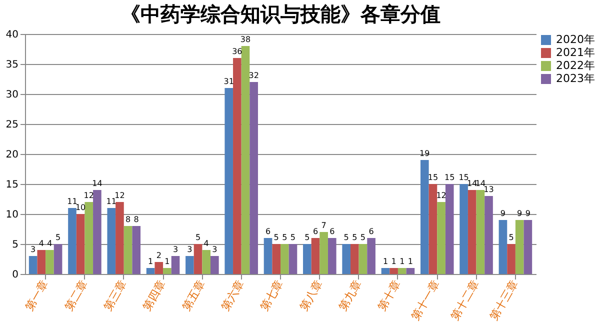  I want to click on y-tick-label: 30, so click(12, 95).